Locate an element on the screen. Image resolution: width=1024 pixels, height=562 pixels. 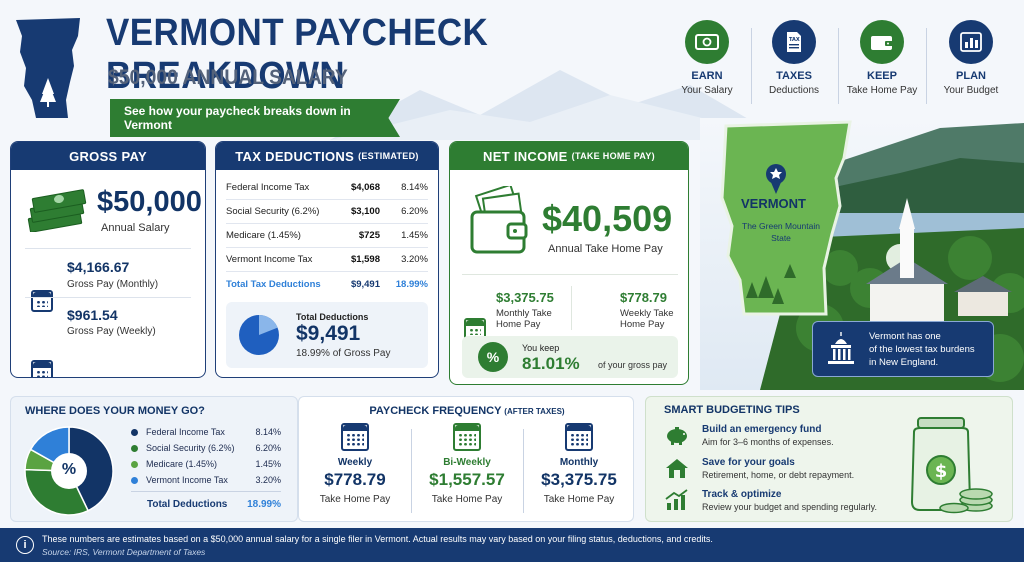
table-row: Vermont Income Tax $1,598 3.20% is located at coordinates (327, 260).